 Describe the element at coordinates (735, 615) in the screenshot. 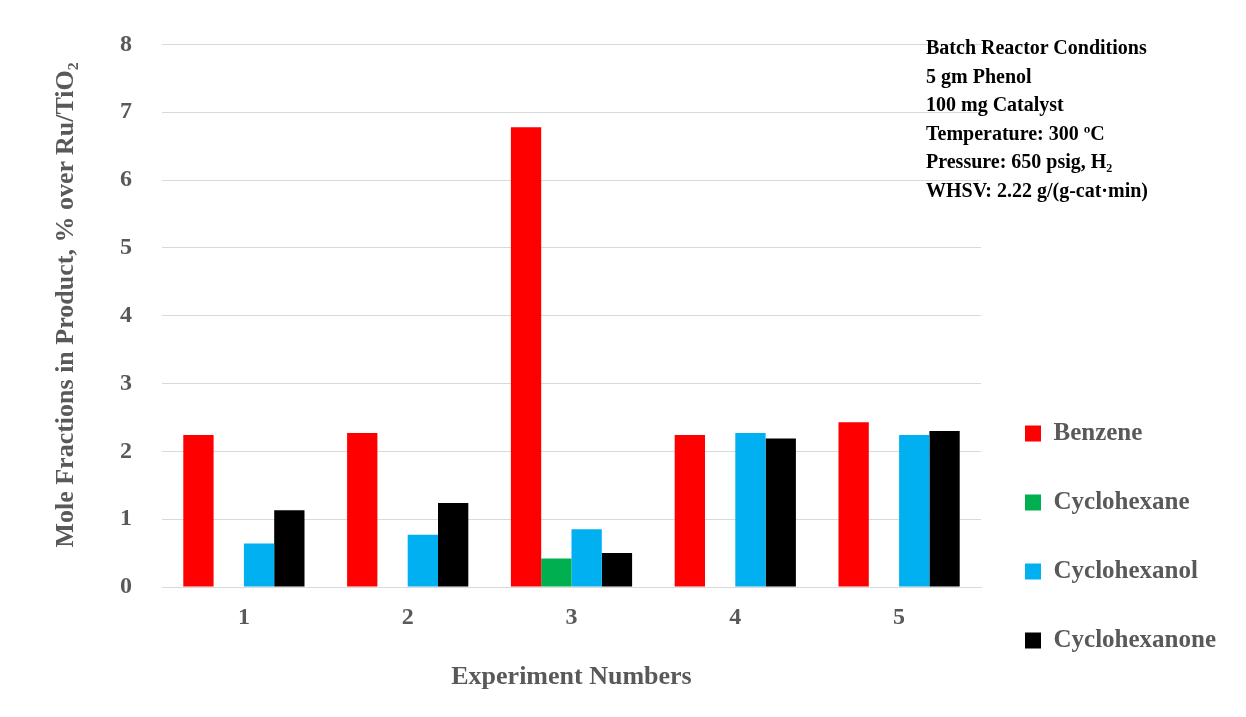

I see `x-tick-label: 4` at that location.